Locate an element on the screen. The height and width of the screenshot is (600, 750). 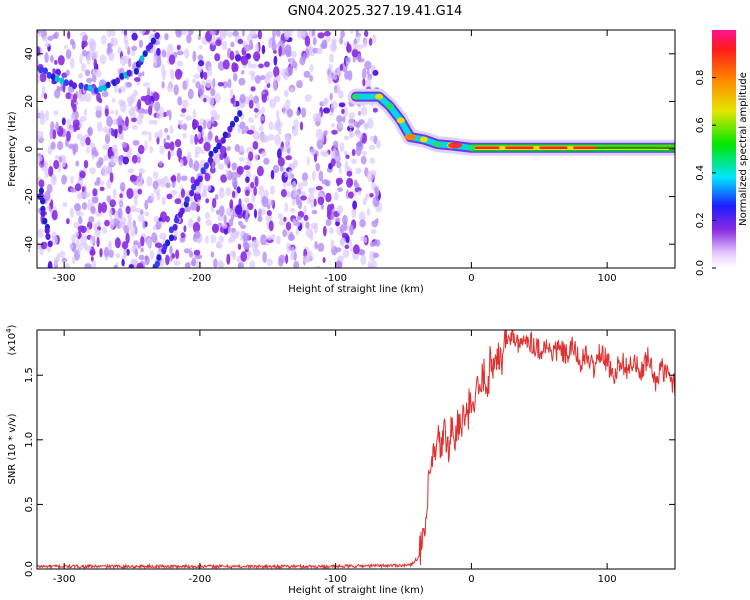
spectrogram-xlabel: Height of straight line (km) is located at coordinates (356, 289).